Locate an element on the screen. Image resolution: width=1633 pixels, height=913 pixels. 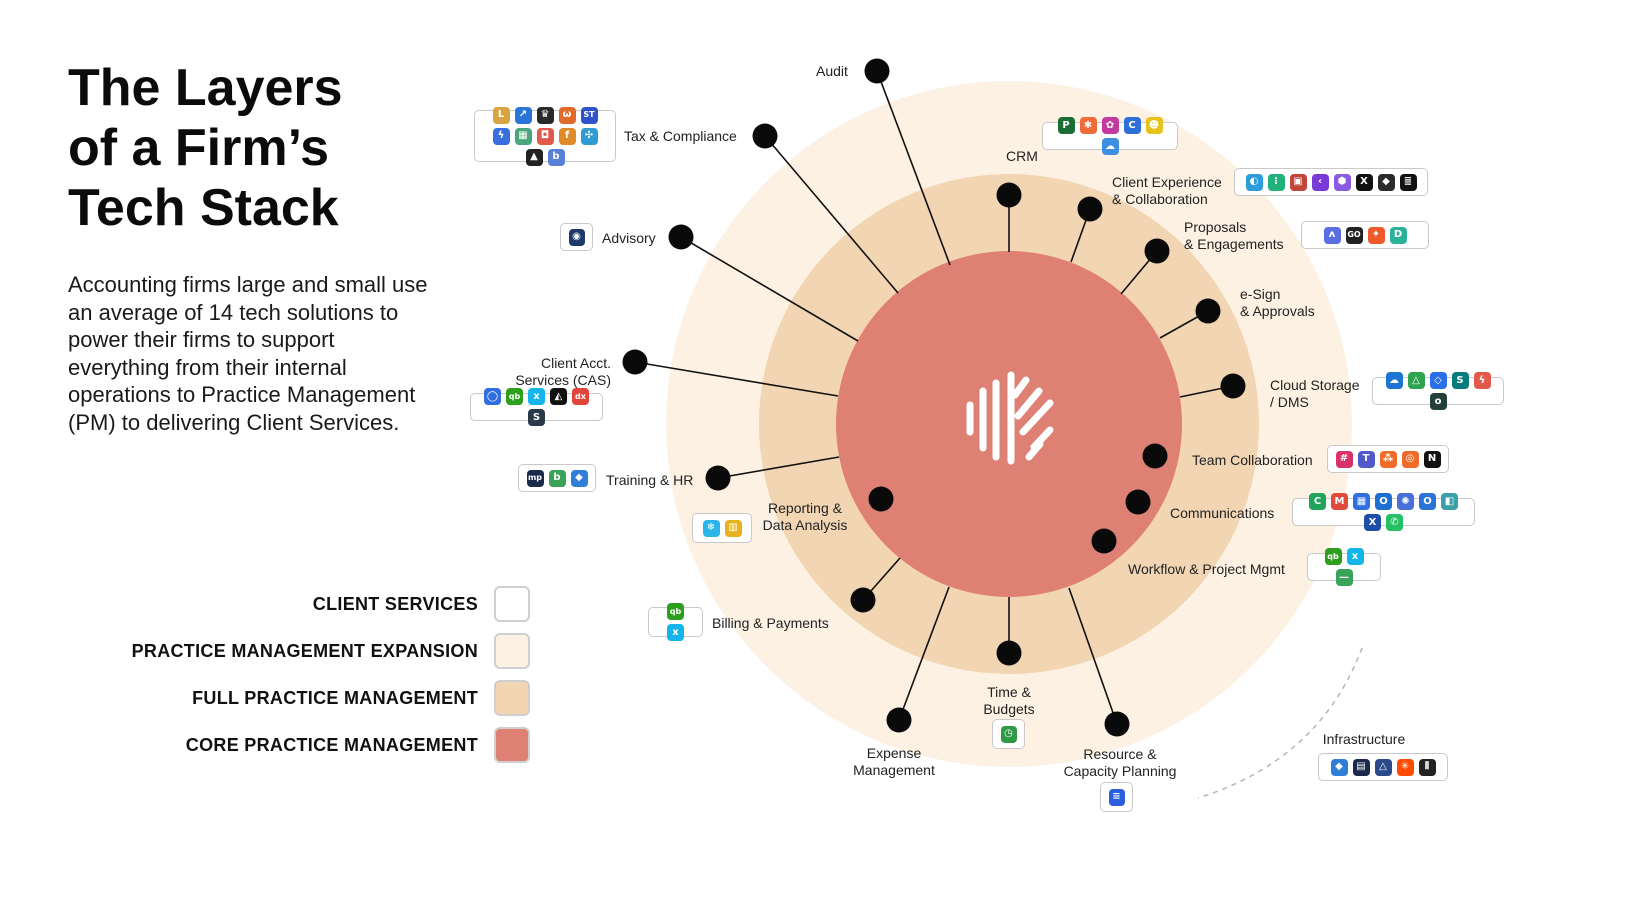
orbit-icon: ◉ is located at coordinates (576, 237).